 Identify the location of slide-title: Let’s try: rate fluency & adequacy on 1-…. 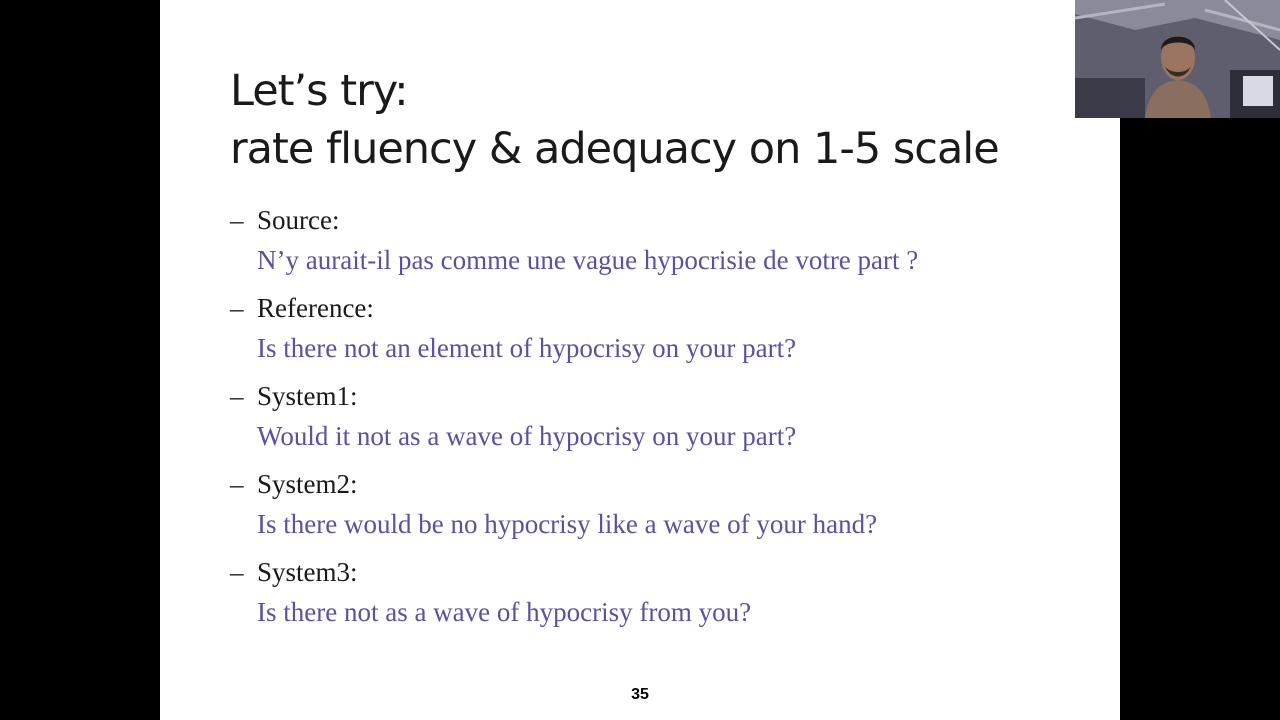
(615, 120).